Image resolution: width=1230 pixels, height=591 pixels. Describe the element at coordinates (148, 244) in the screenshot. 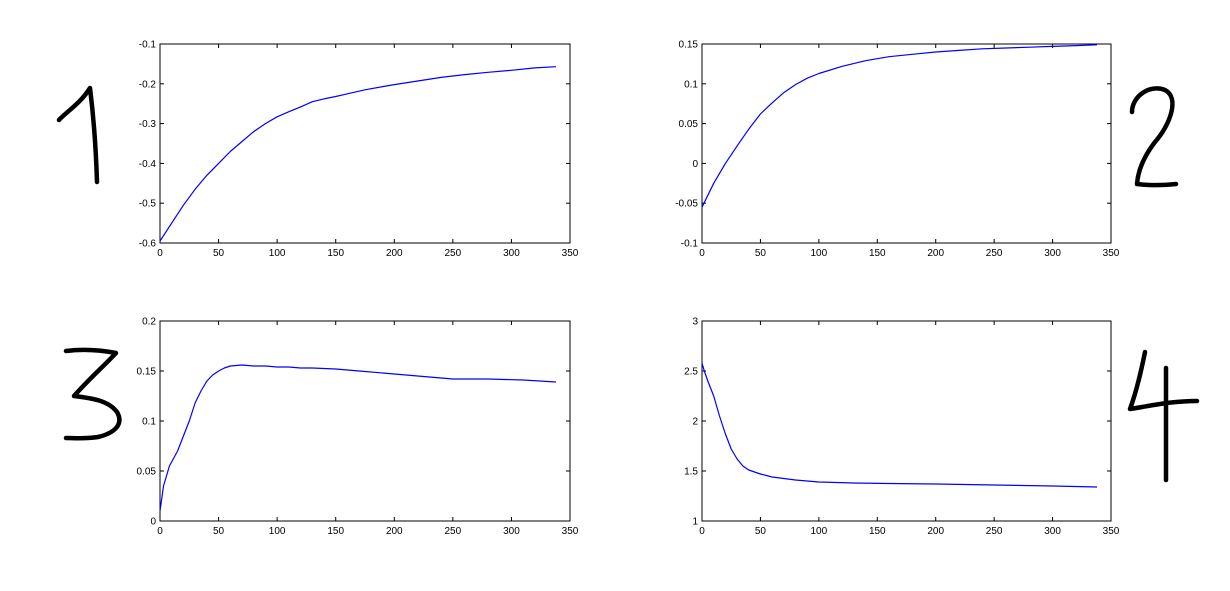

I see `y-tick-label: -0.6` at that location.